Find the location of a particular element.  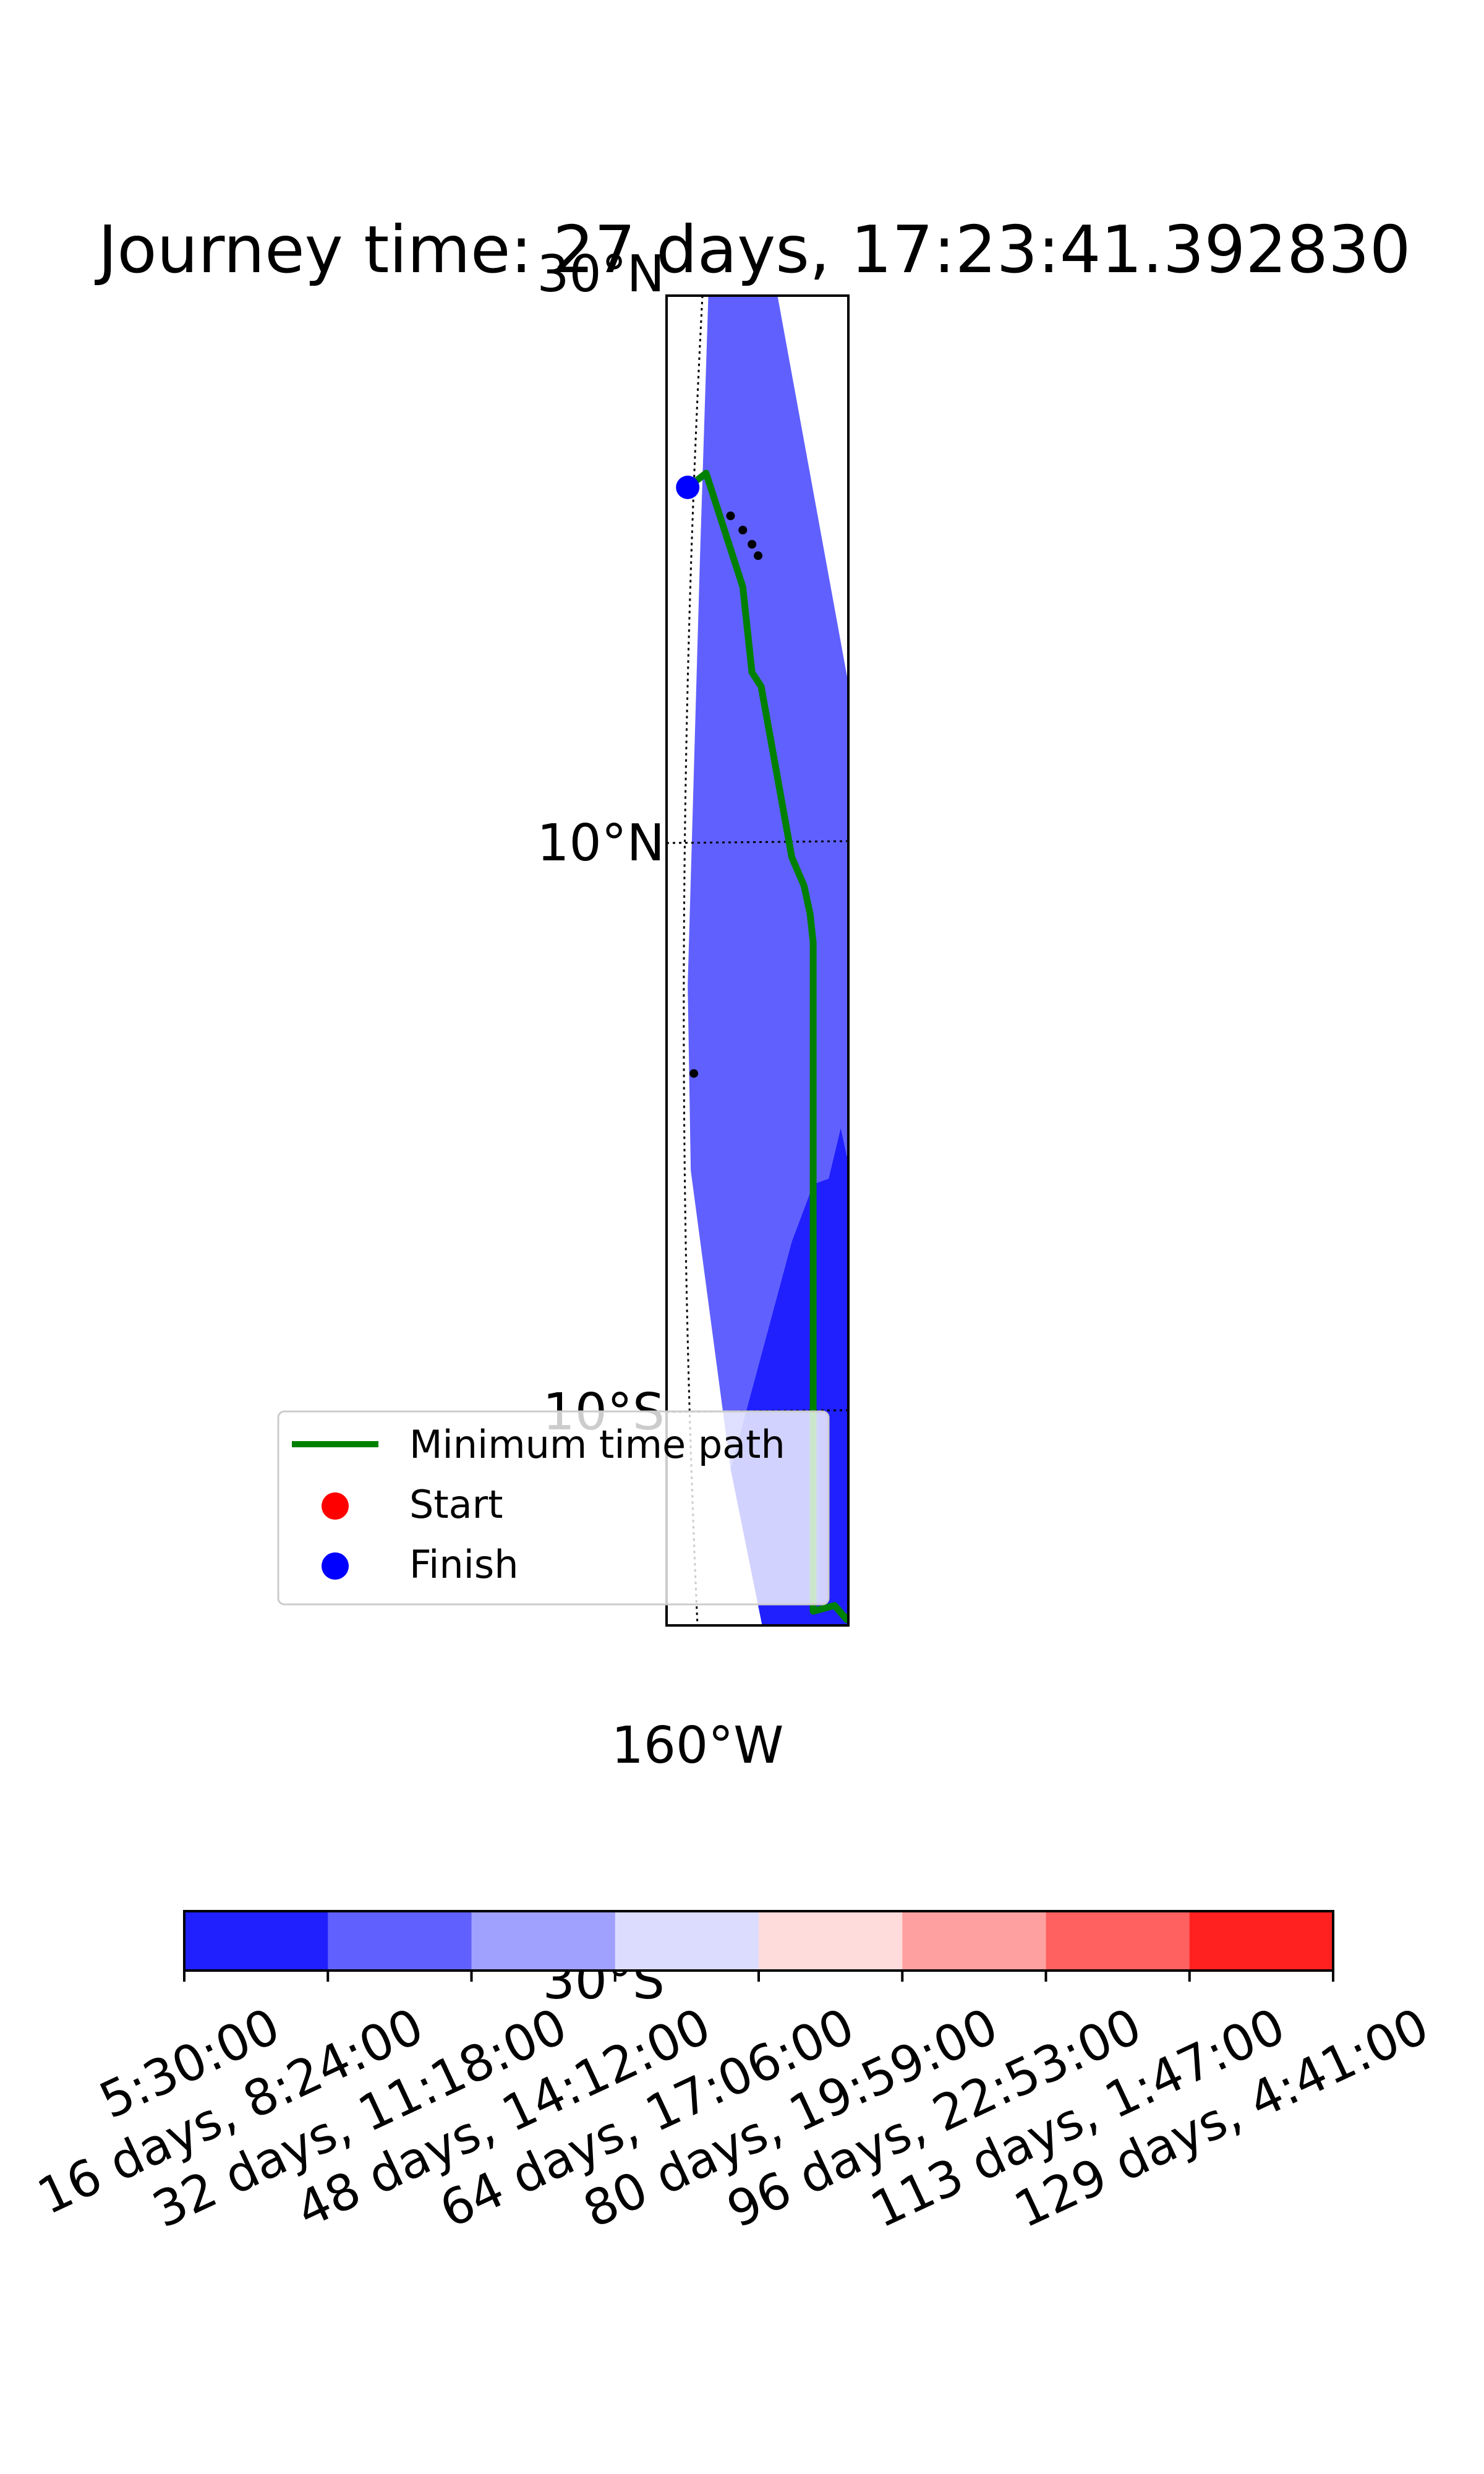

legend-label: Start is located at coordinates (456, 1504).